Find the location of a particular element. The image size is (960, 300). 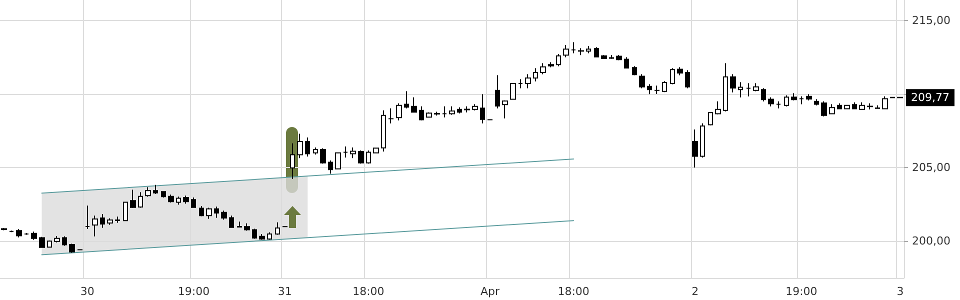

x-tick-label: 2 is located at coordinates (695, 291).